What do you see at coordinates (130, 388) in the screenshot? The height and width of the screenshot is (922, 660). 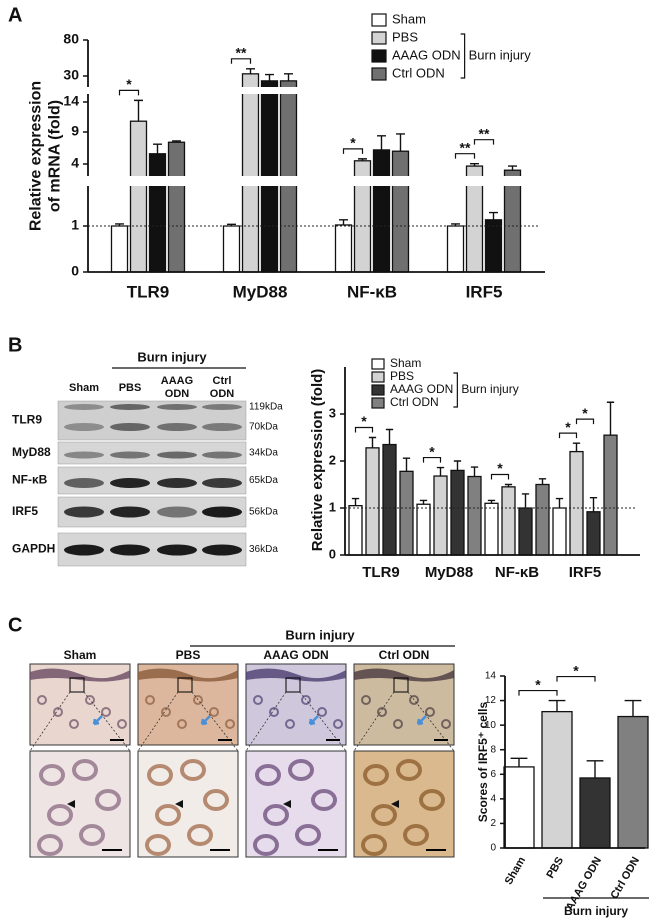 I see `lane-label: PBS` at bounding box center [130, 388].